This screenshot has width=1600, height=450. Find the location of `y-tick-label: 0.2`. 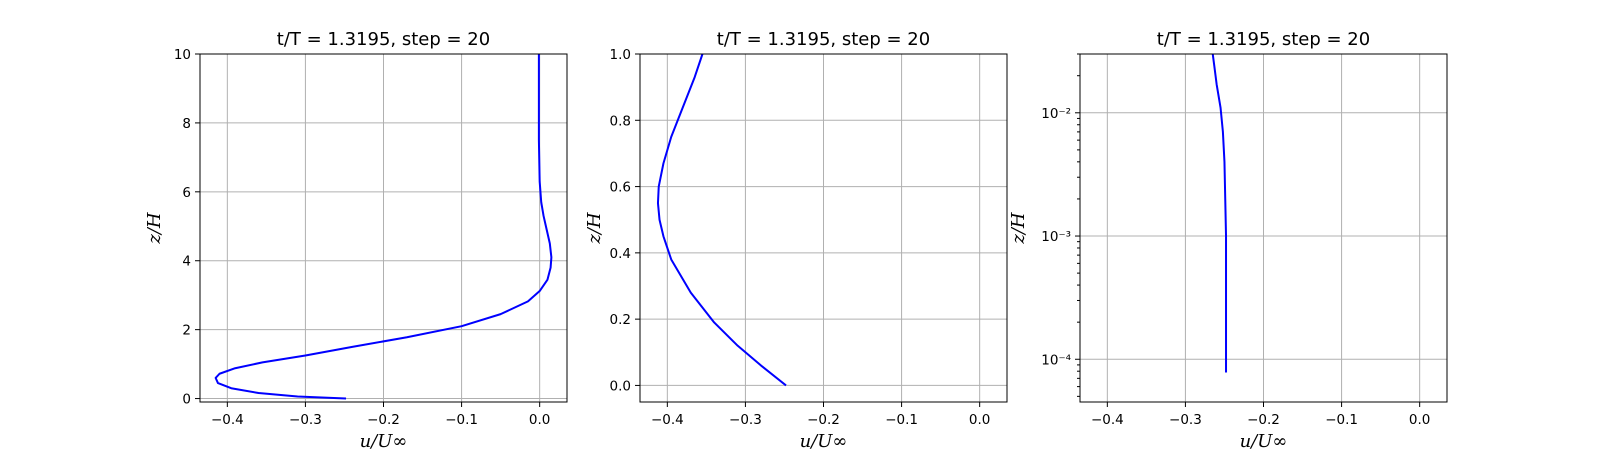

y-tick-label: 0.2 is located at coordinates (620, 320).